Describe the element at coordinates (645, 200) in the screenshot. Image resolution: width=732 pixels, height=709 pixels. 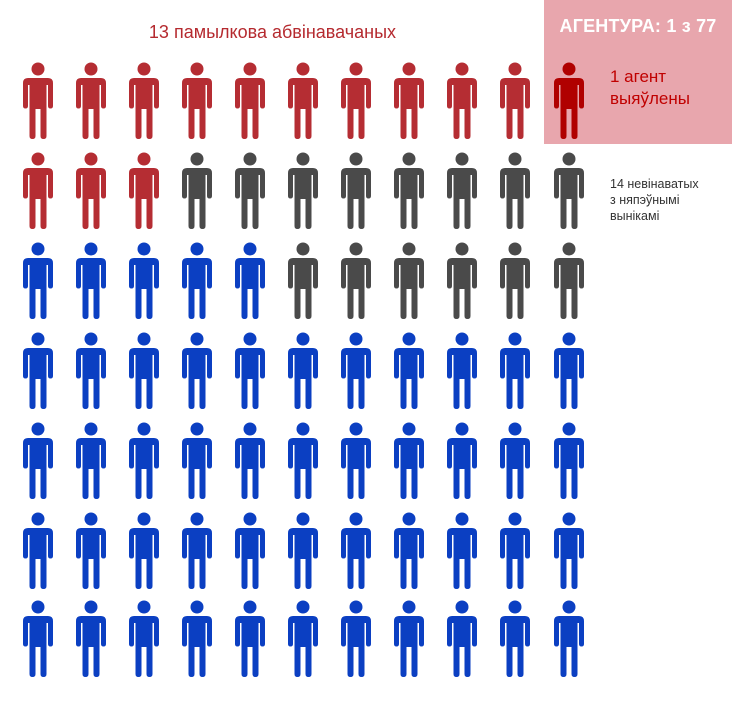
I see `uncertain-label-line2: з няпэўнымі` at that location.